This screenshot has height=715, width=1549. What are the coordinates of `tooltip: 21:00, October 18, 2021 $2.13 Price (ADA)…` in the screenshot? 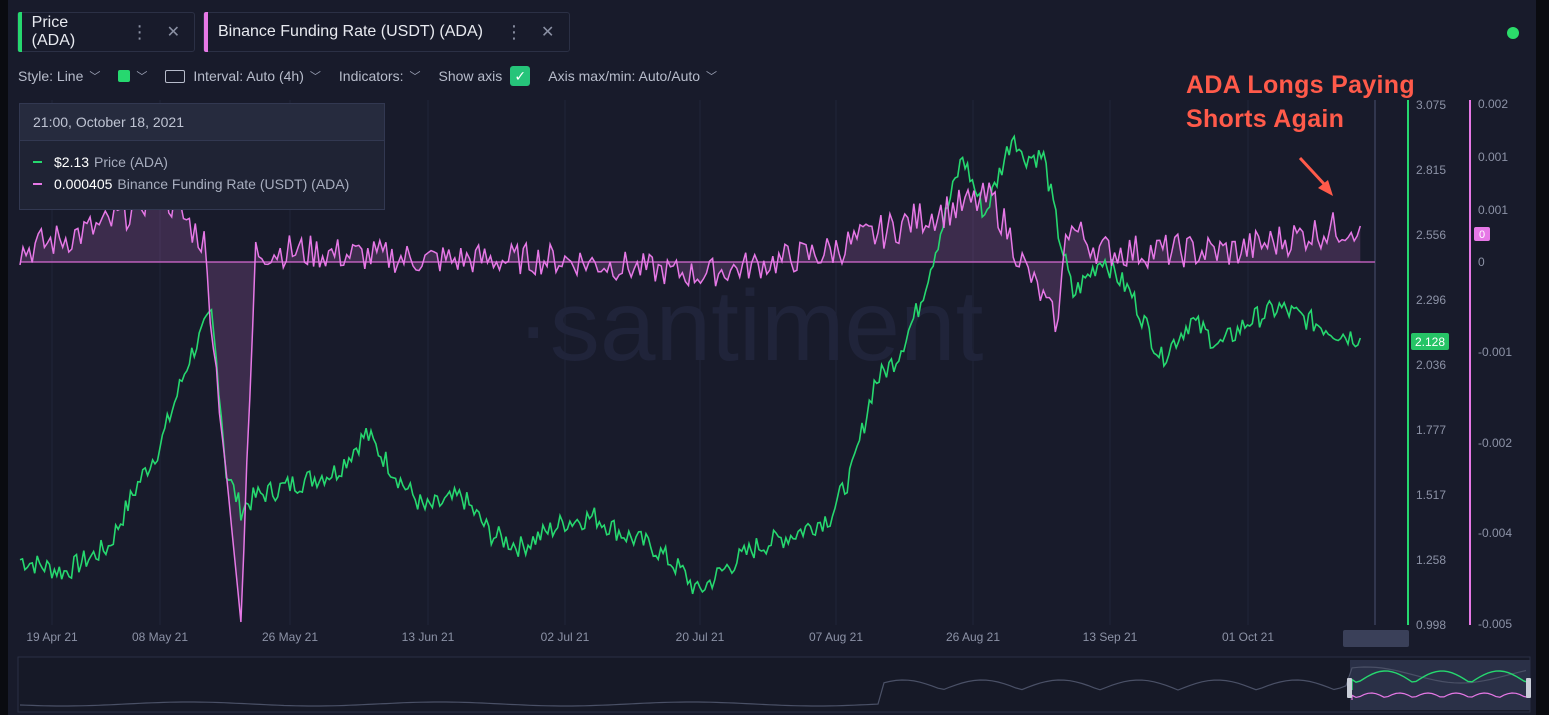 It's located at (202, 156).